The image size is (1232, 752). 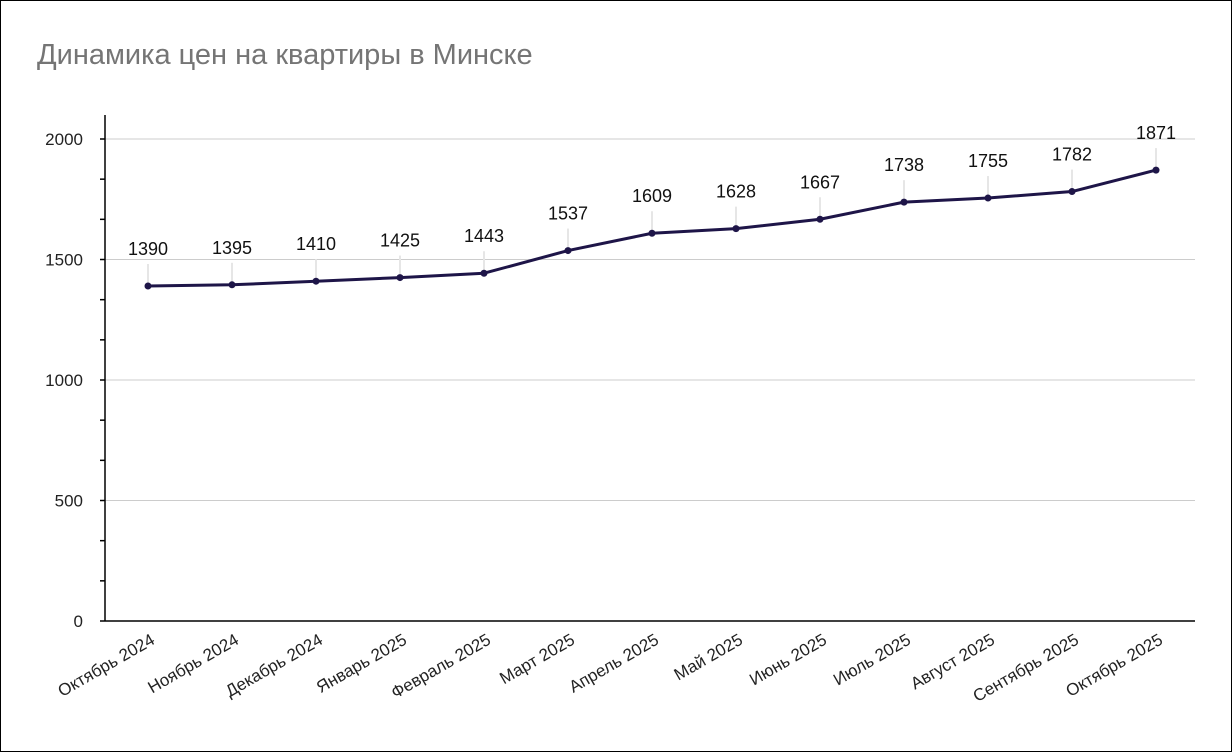 What do you see at coordinates (106, 665) in the screenshot?
I see `x-tick-label: Октябрь 2024` at bounding box center [106, 665].